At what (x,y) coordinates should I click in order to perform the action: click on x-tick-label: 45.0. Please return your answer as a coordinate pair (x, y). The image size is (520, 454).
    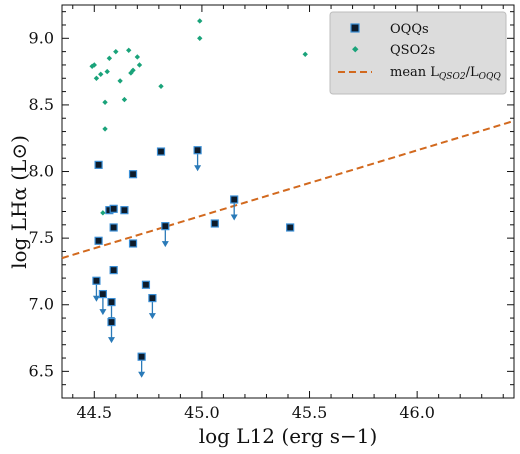
    Looking at the image, I should click on (202, 412).